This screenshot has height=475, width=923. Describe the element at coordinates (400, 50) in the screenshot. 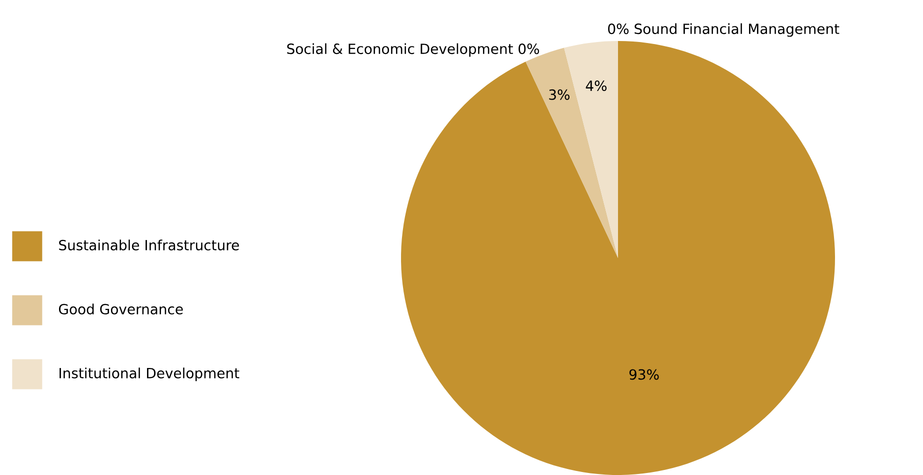

I see `category-label: Social & Economic Development` at that location.